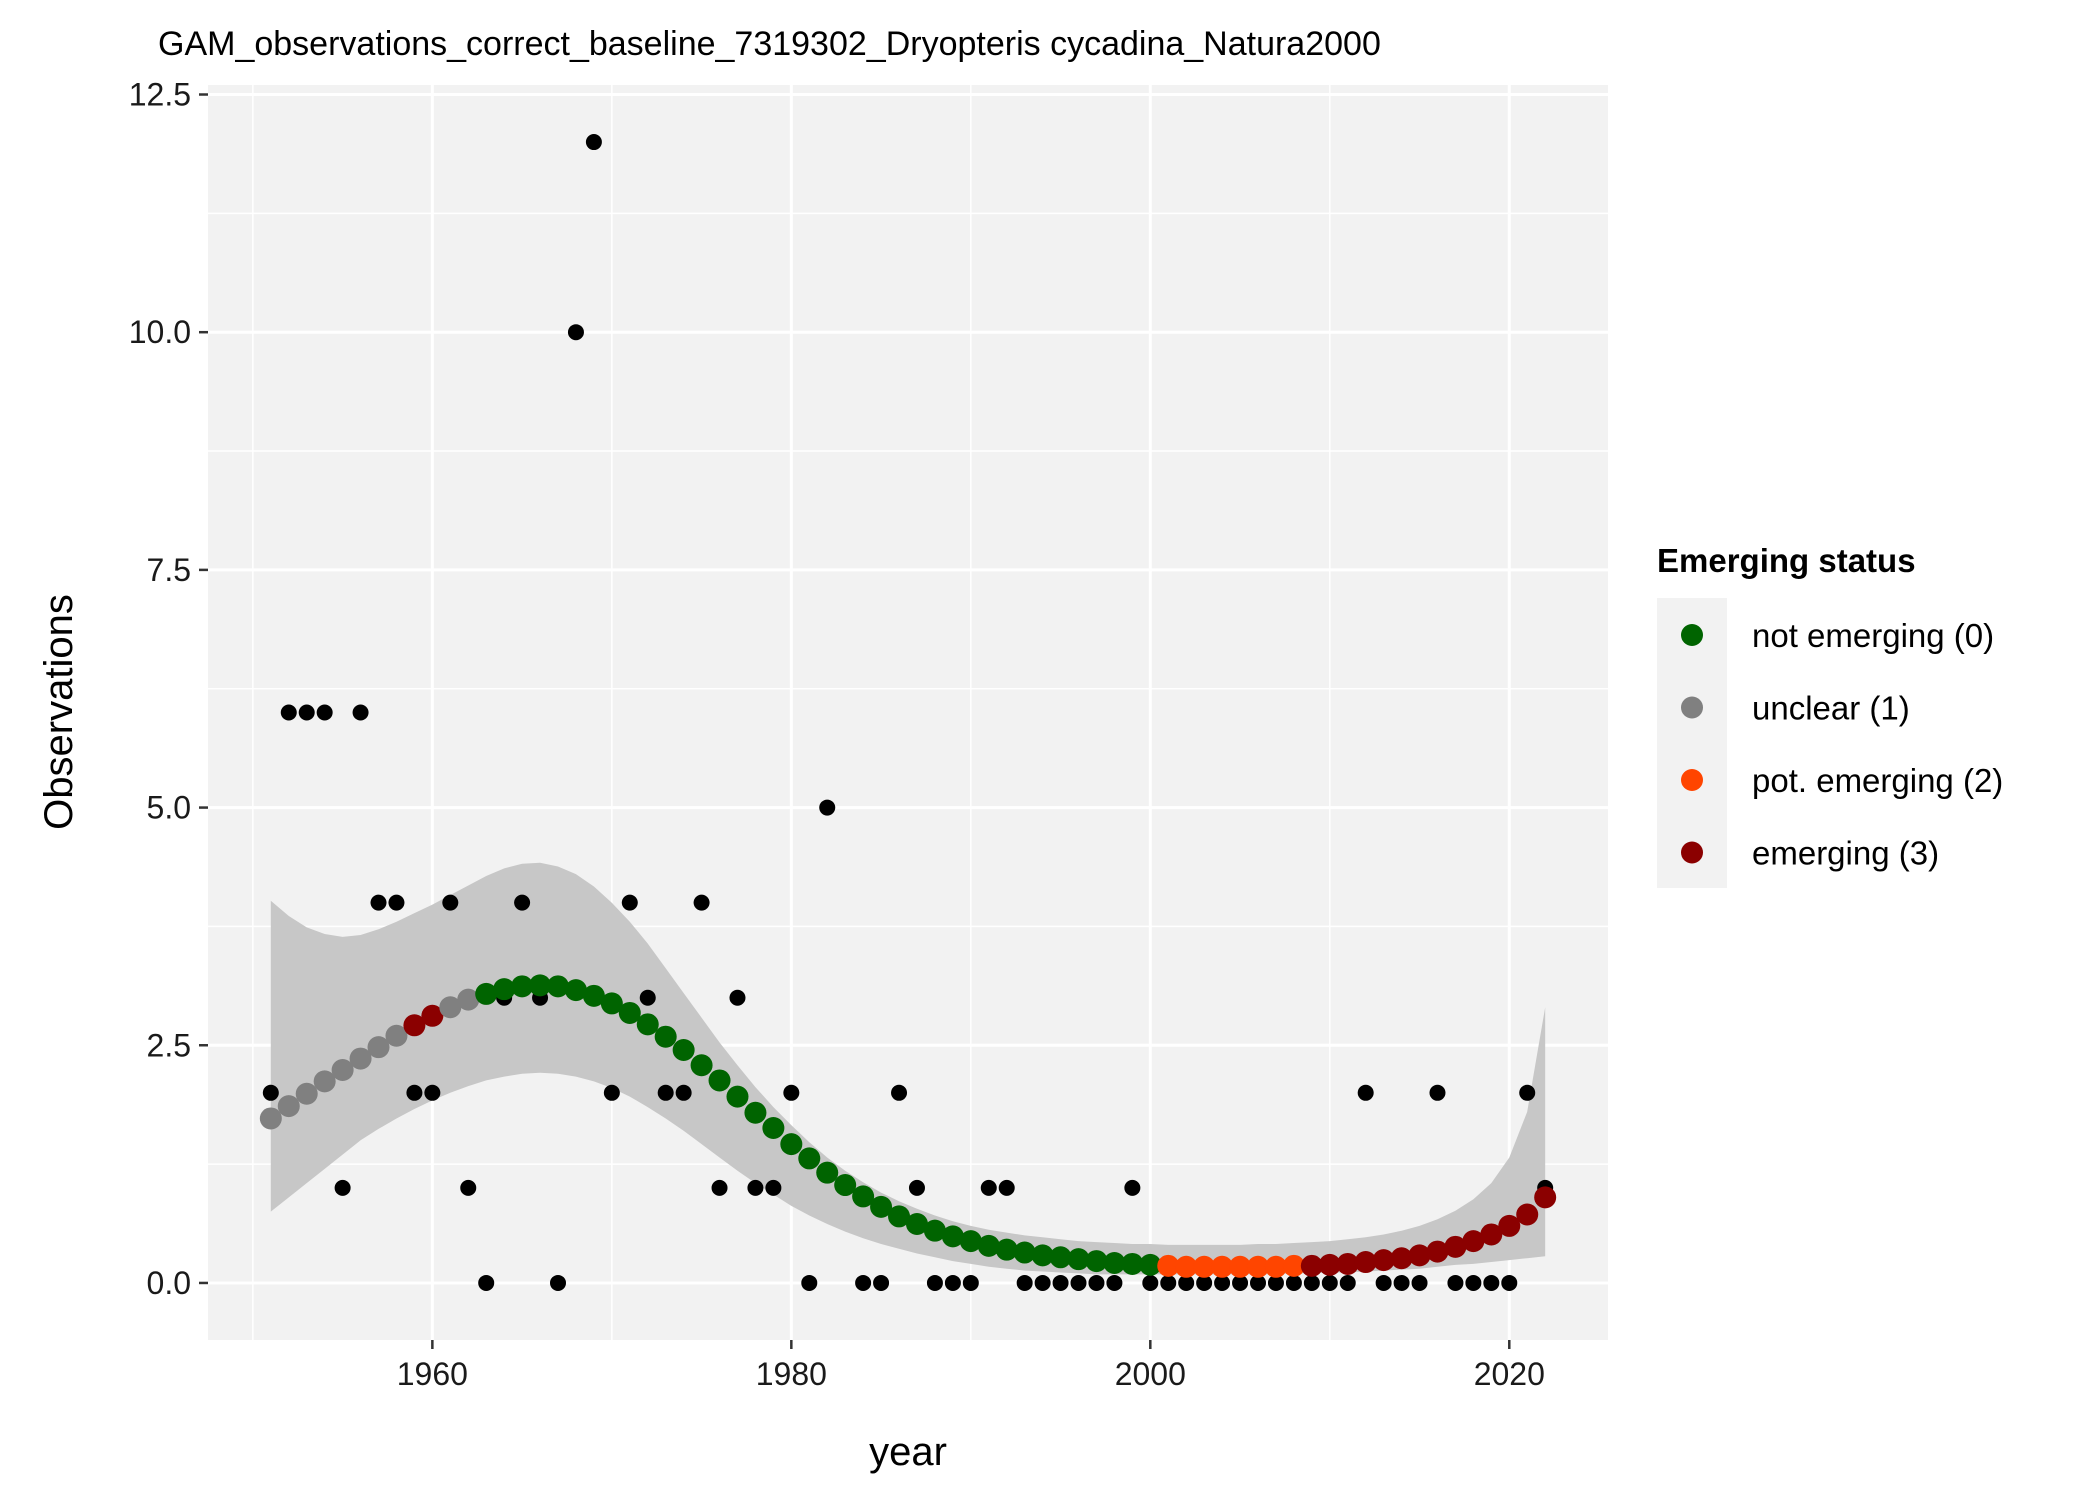 This screenshot has width=2100, height=1504. I want to click on legend-item-label: pot. emerging (2), so click(1877, 780).